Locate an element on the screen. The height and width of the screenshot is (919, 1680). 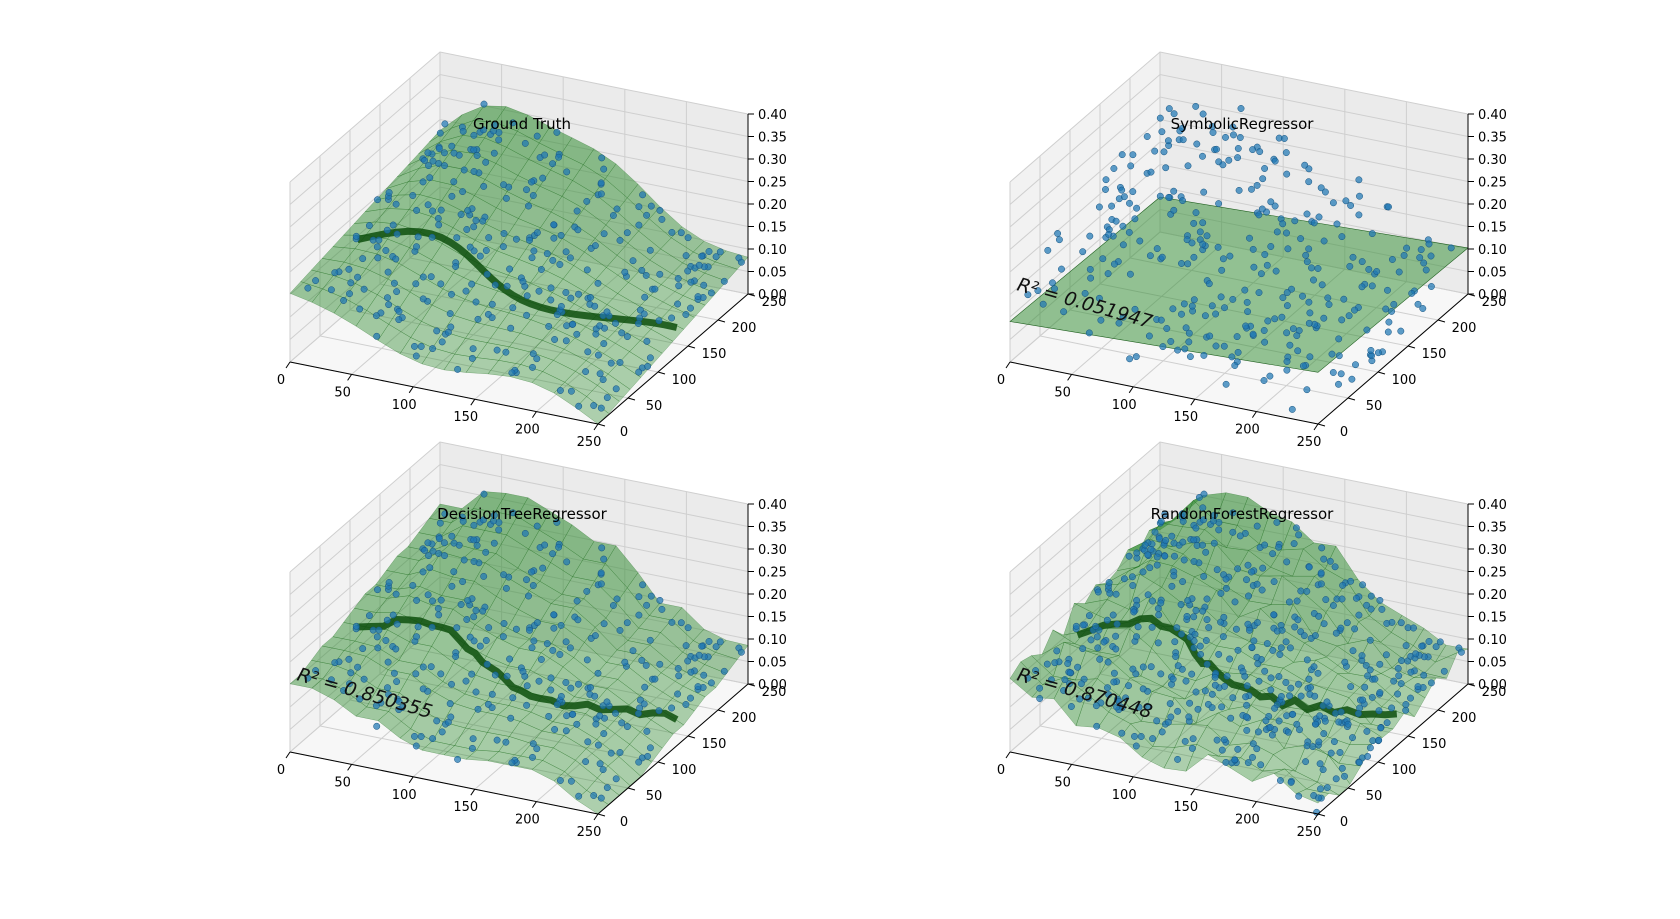
floor-pane is located at coordinates (519, 718).